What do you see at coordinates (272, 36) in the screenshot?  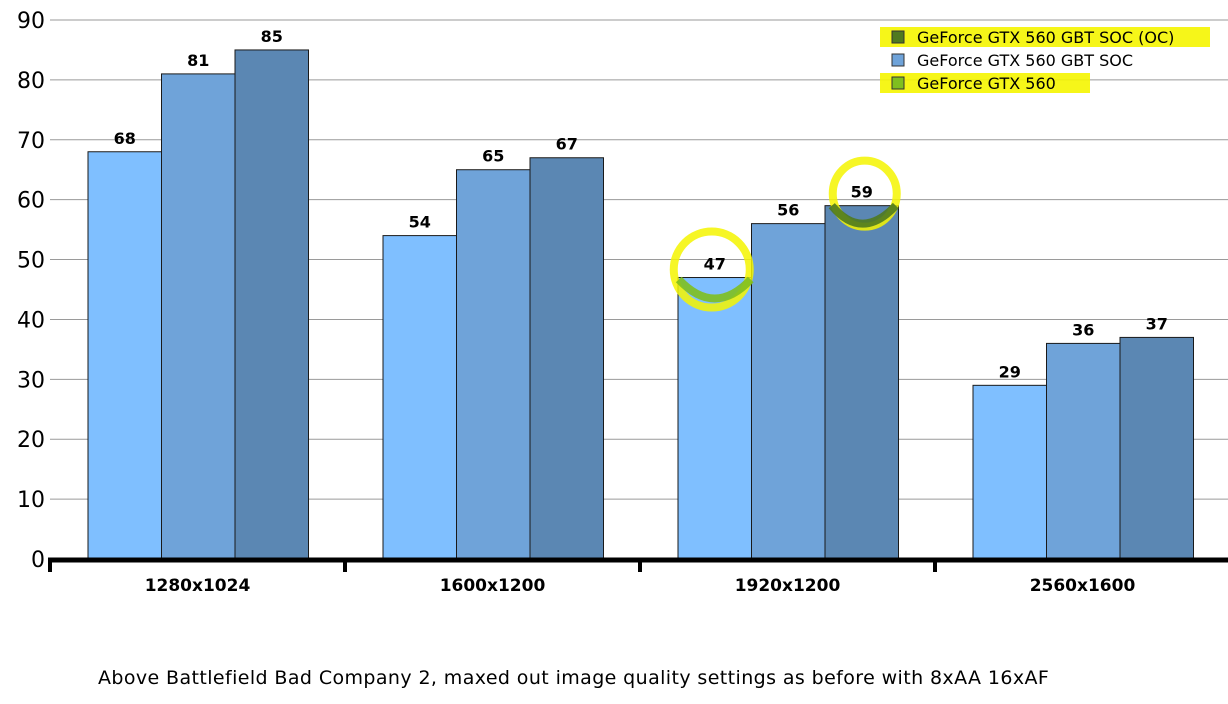 I see `data-label: 85` at bounding box center [272, 36].